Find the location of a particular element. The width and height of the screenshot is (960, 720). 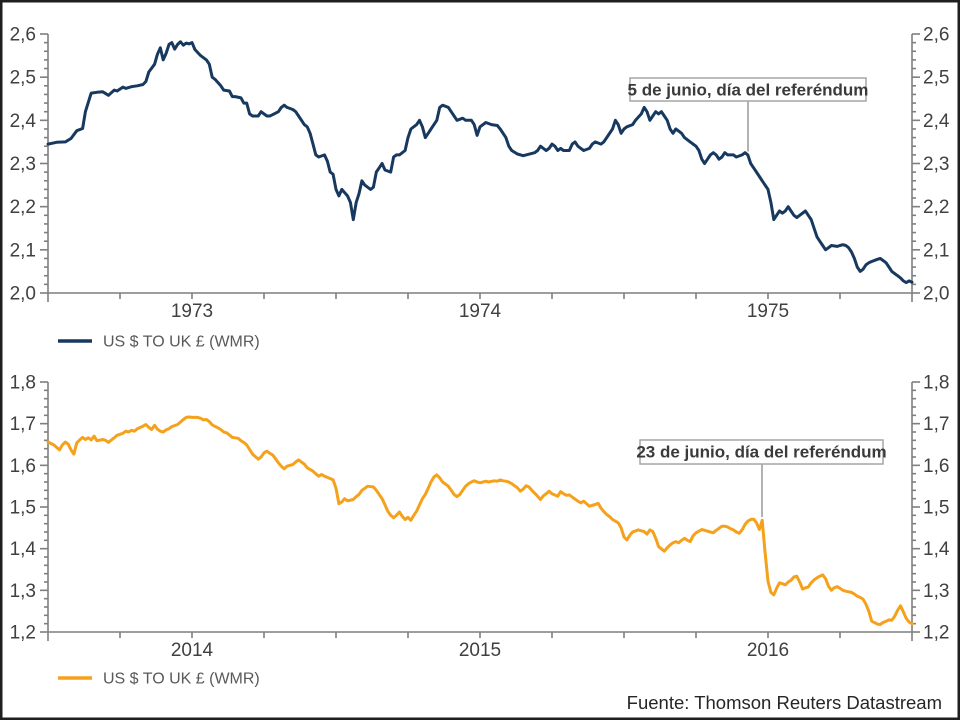

x-axis-year-label: 1975 is located at coordinates (768, 311).